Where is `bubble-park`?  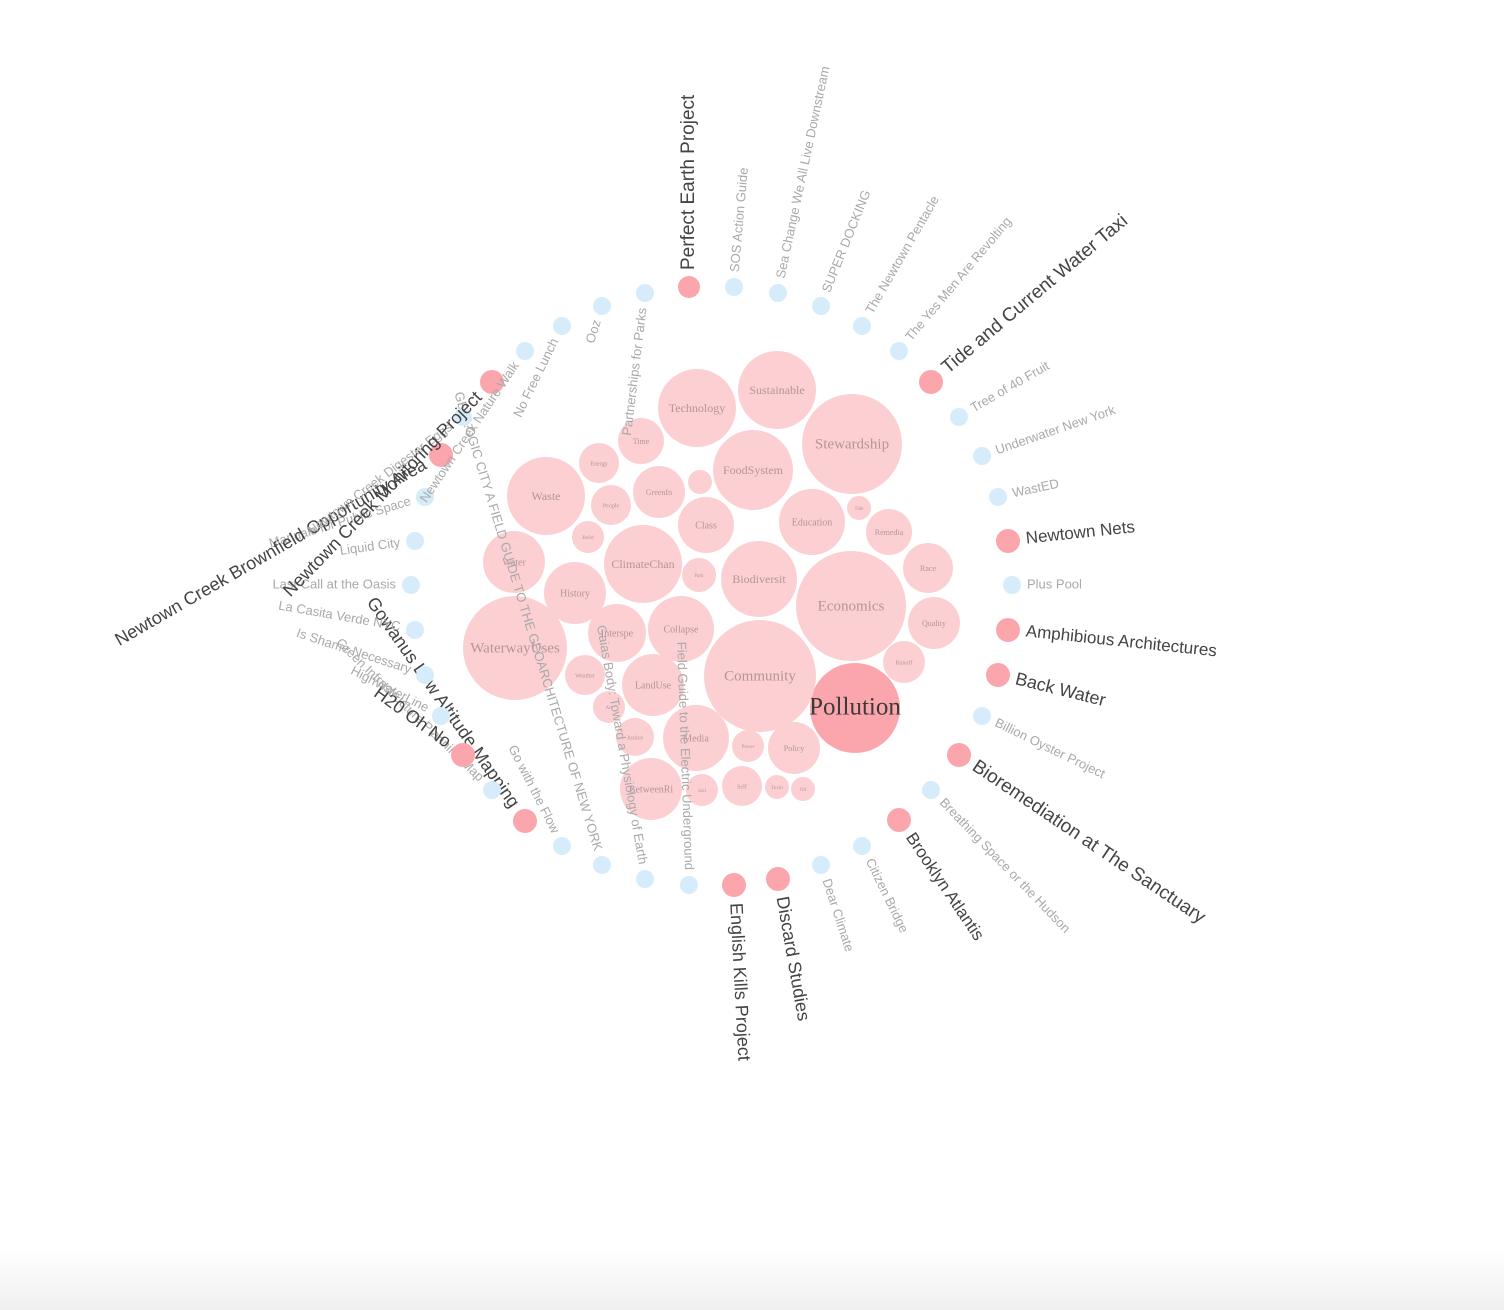 bubble-park is located at coordinates (699, 575).